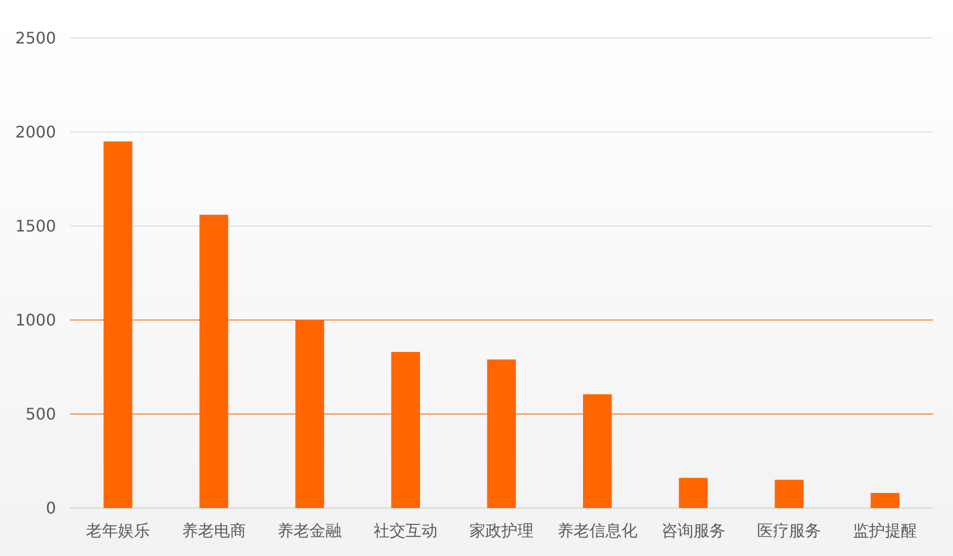  I want to click on y-tick-label: 2500, so click(35, 38).